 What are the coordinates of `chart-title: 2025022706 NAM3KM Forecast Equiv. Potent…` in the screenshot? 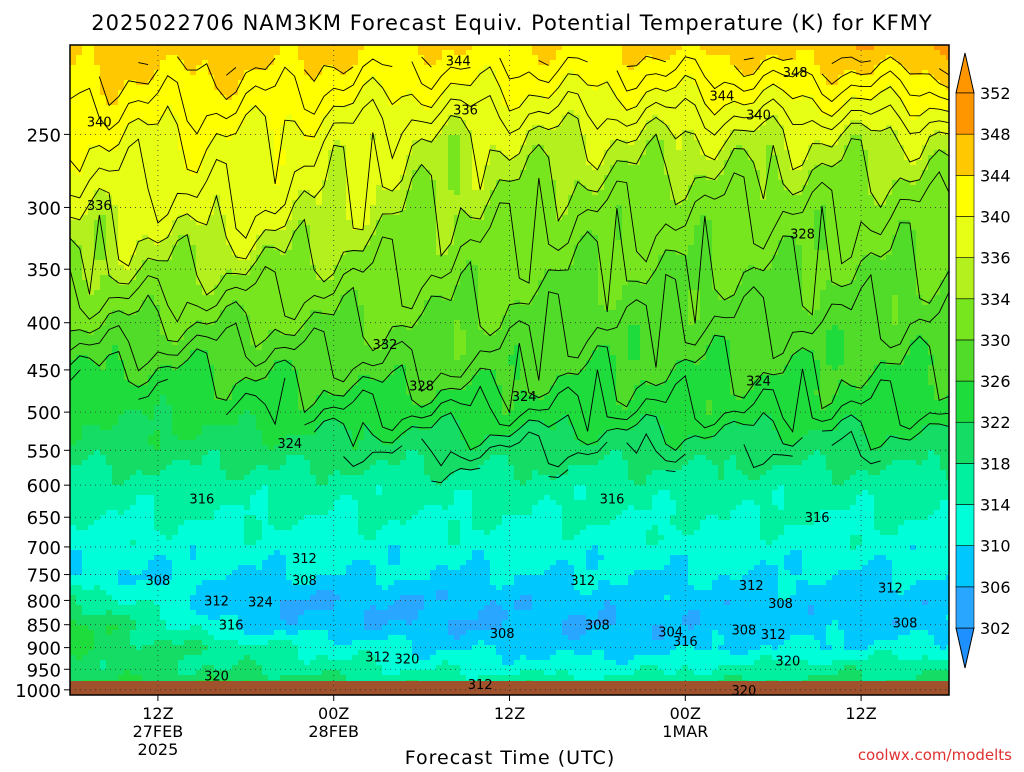 It's located at (511, 23).